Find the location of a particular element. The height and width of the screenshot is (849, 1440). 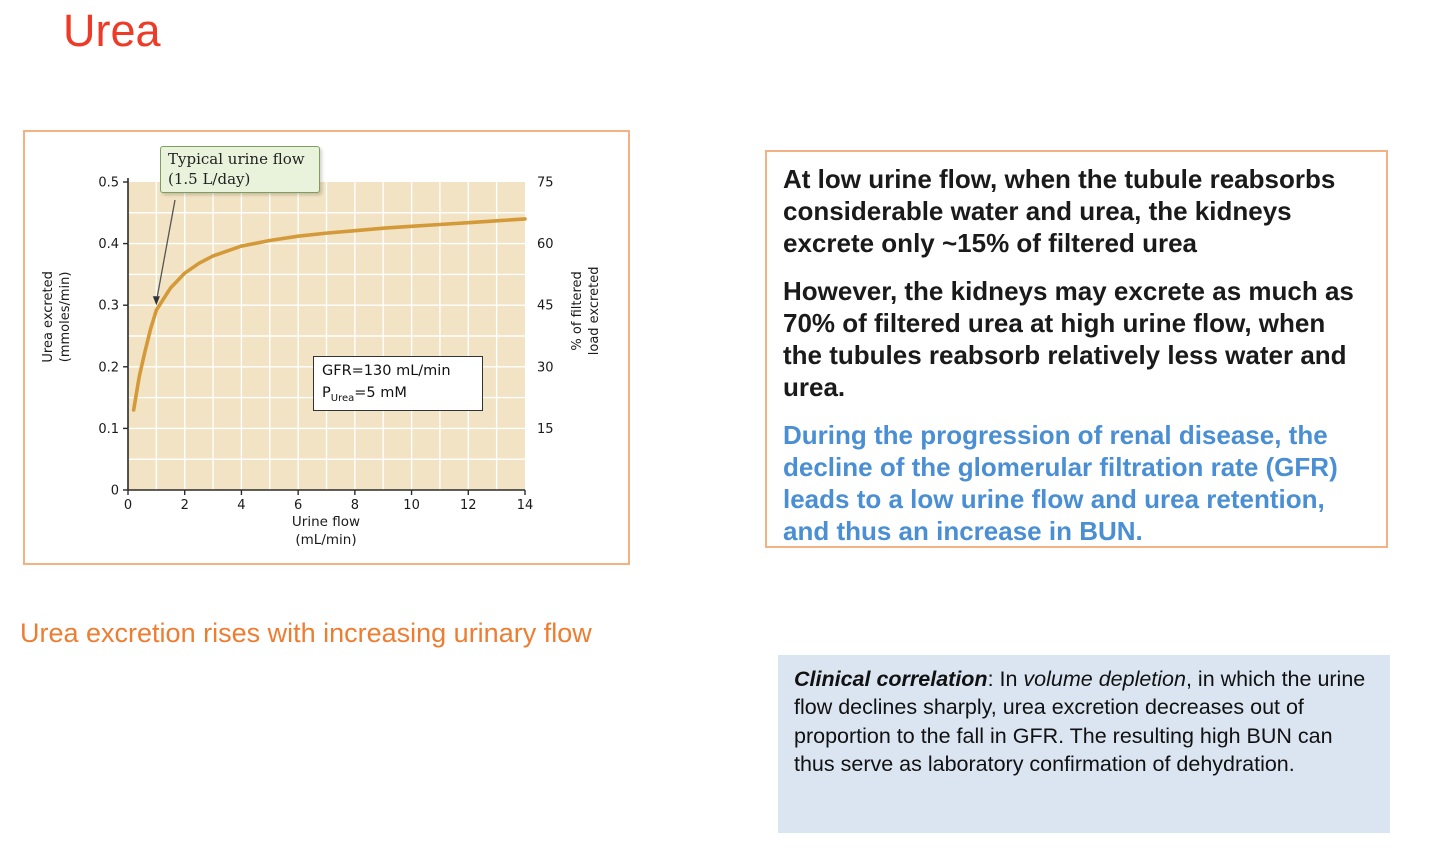

gfr-inset-label: GFR=130 mL/min PUrea=5 mM is located at coordinates (398, 383).